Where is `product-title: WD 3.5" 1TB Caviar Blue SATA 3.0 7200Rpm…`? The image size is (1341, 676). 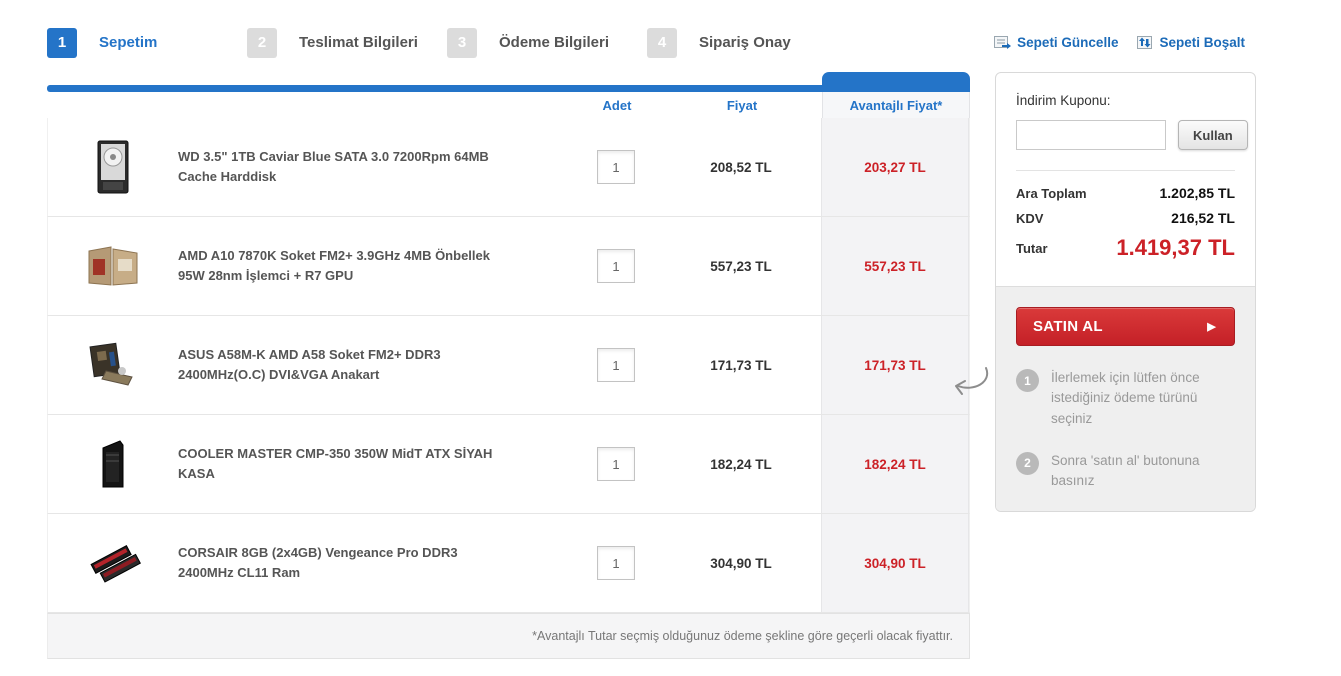
product-title: WD 3.5" 1TB Caviar Blue SATA 3.0 7200Rpm… is located at coordinates (333, 166).